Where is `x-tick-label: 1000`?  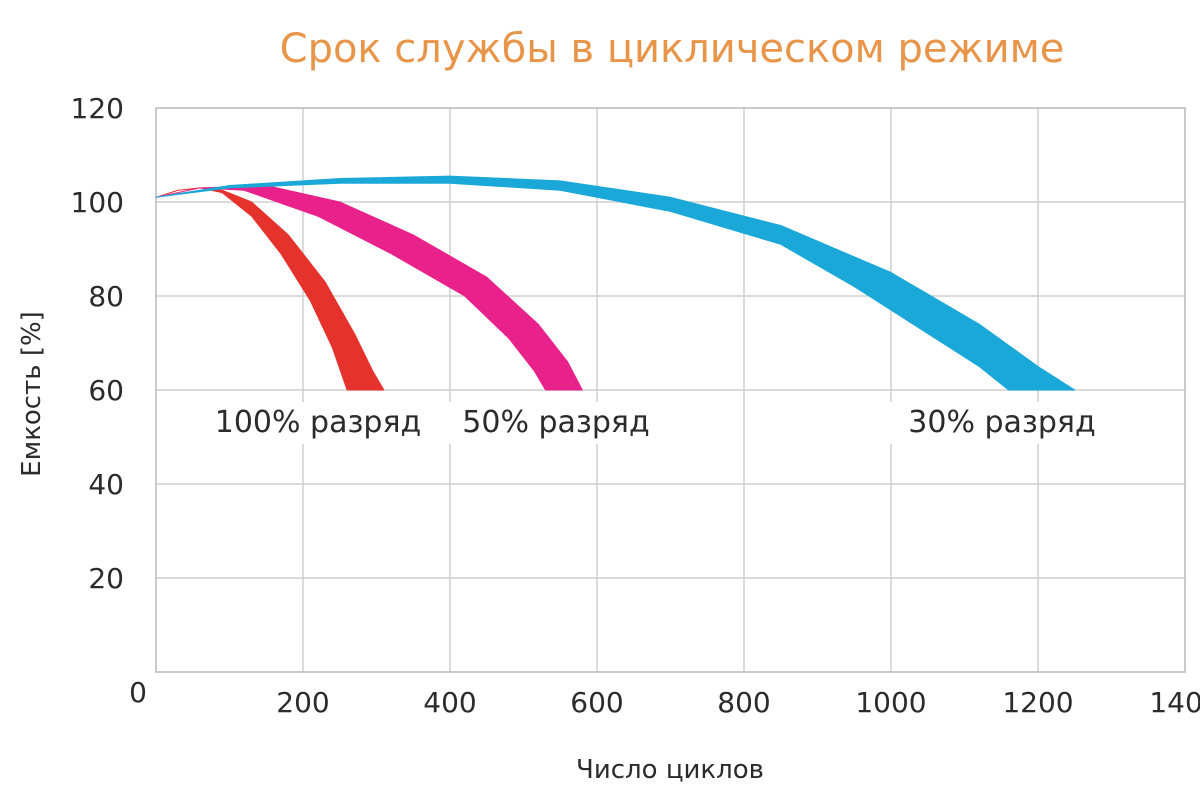
x-tick-label: 1000 is located at coordinates (890, 702).